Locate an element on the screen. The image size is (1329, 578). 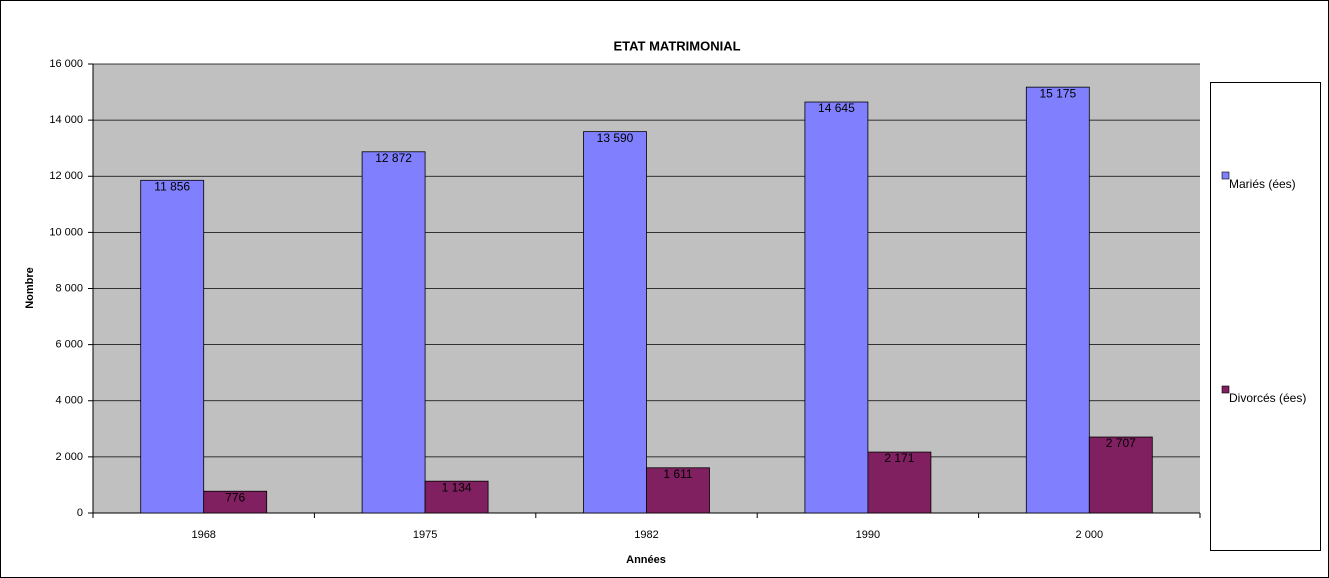
data-label: 13 590 is located at coordinates (615, 138).